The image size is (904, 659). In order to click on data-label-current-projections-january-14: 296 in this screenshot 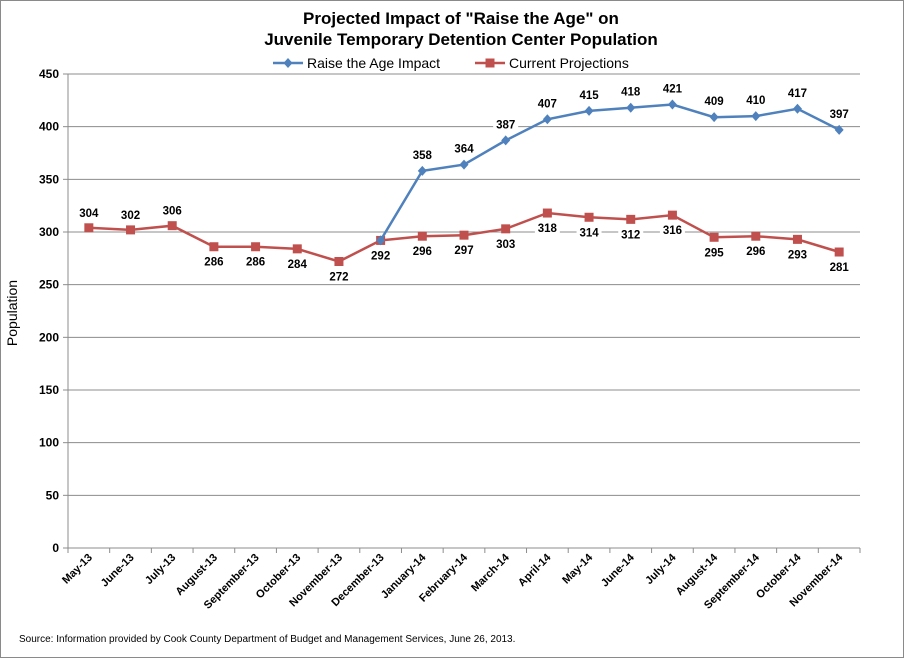, I will do `click(422, 252)`.